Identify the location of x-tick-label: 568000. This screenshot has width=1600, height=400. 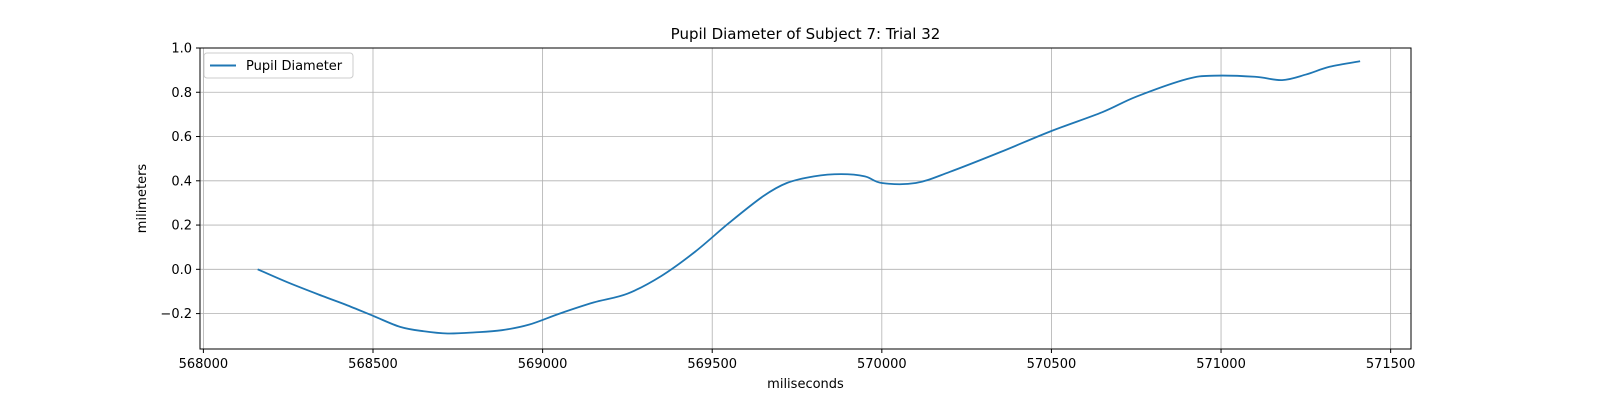
(204, 364).